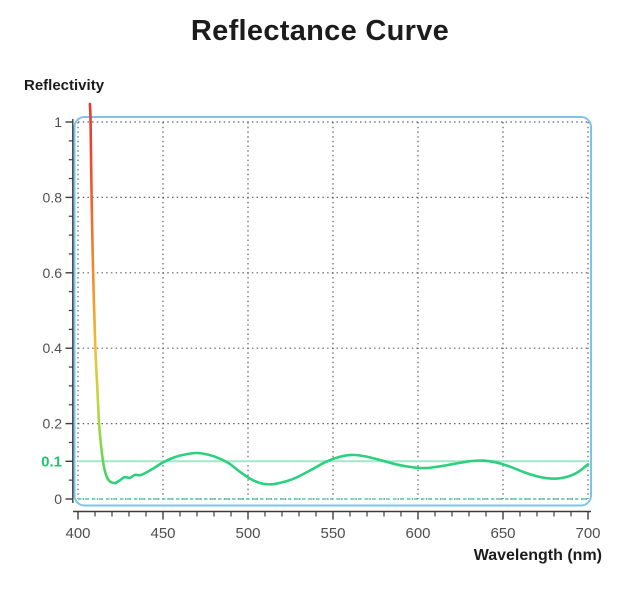 The image size is (640, 615). What do you see at coordinates (162, 533) in the screenshot?
I see `x-tick-label-450: 450` at bounding box center [162, 533].